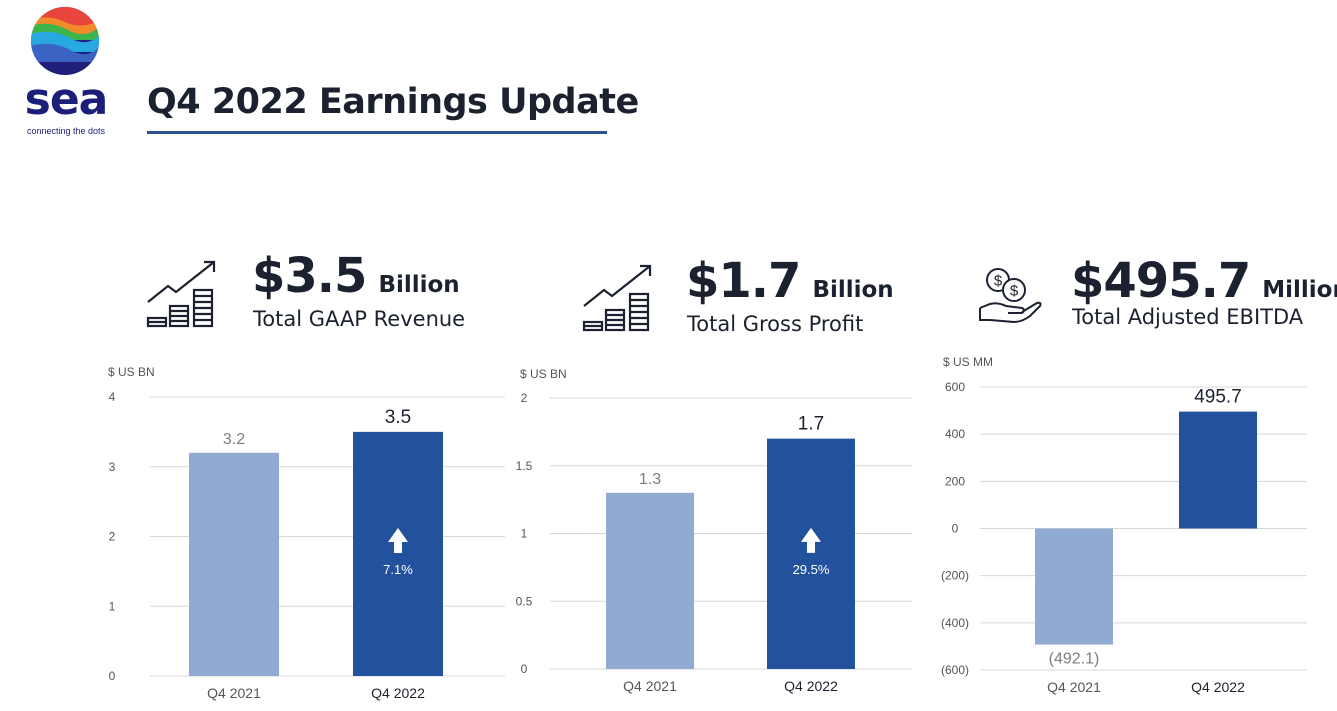  I want to click on gross-profit-kpi-unit: Billion, so click(853, 290).